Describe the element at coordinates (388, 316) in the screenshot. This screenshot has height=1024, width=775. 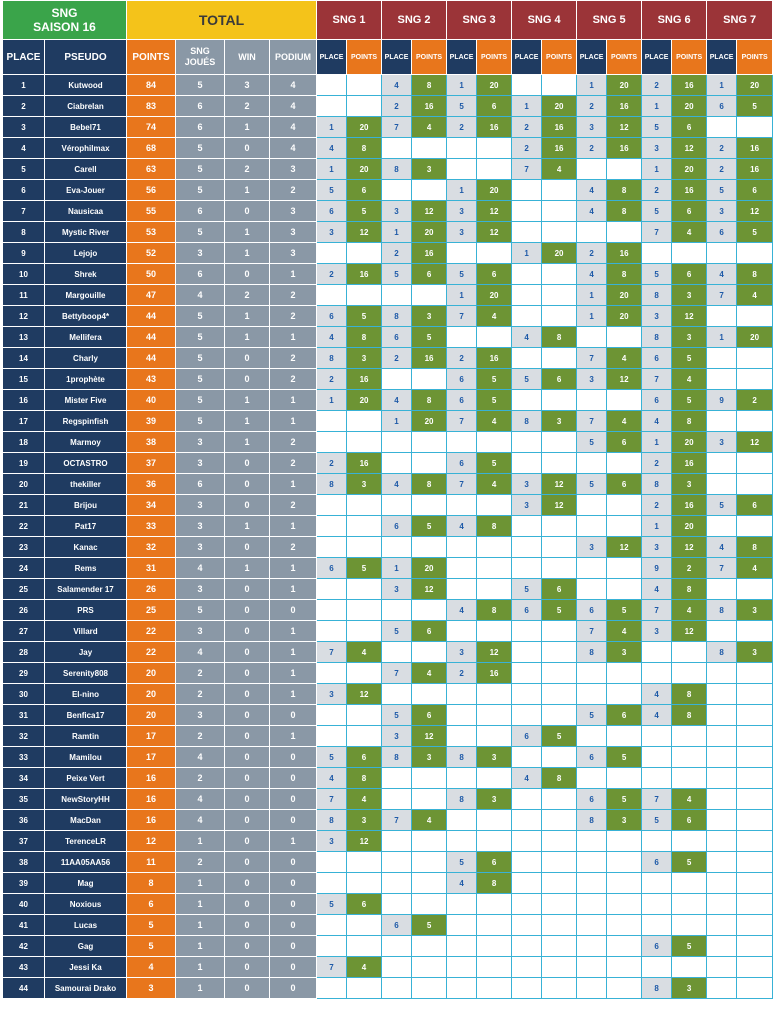
I see `table-row: 12 Bettyboop4* 44 5 1 2 6 5 8 3 7 4 1 20 3 12` at that location.